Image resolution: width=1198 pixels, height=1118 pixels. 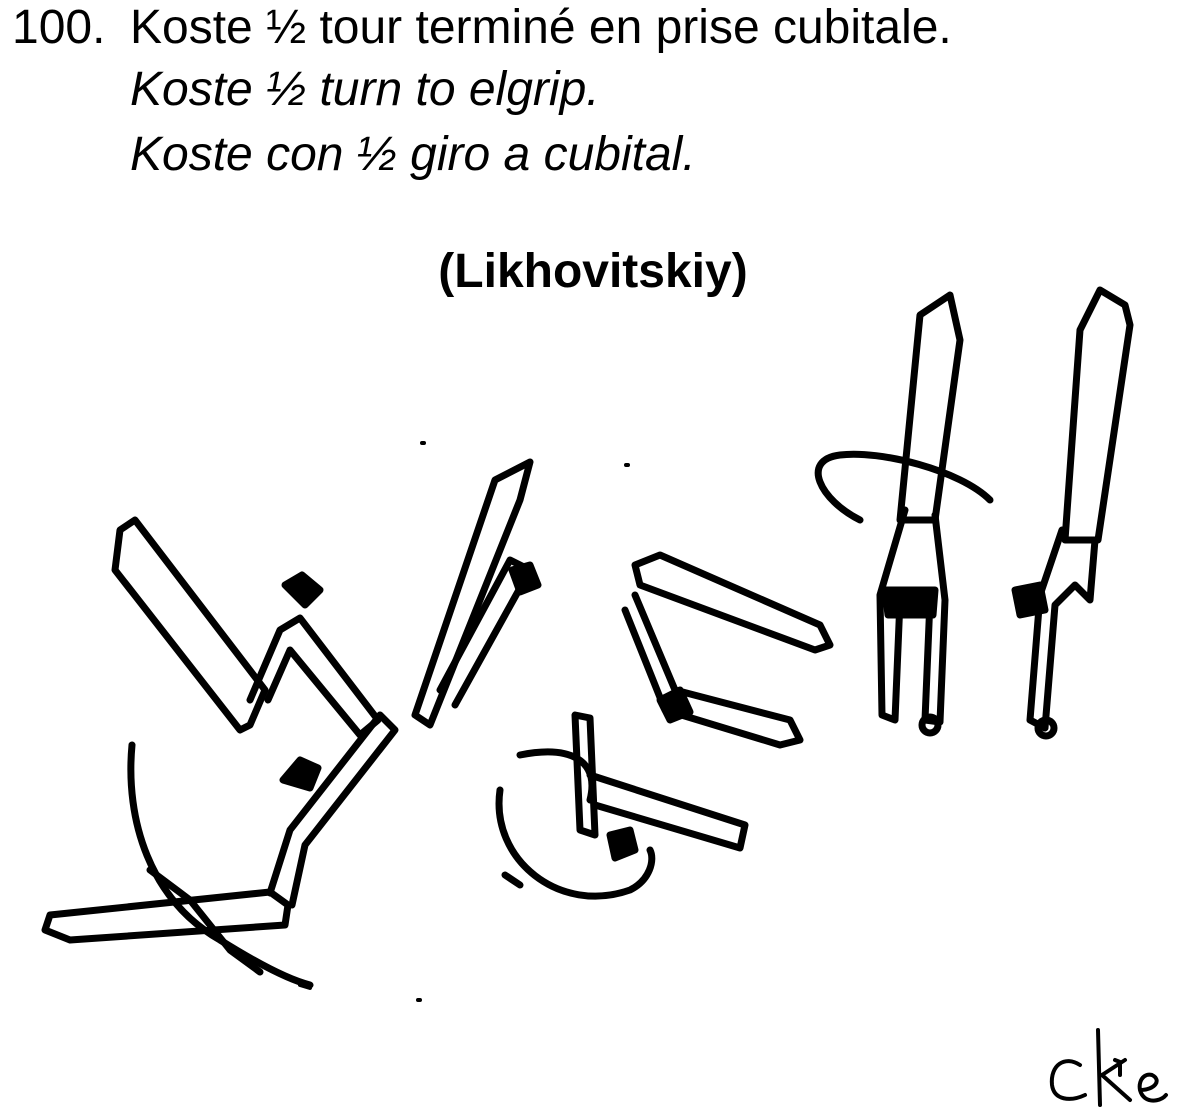 I want to click on title-english: Koste ½ turn to elgrip., so click(x=365, y=89).